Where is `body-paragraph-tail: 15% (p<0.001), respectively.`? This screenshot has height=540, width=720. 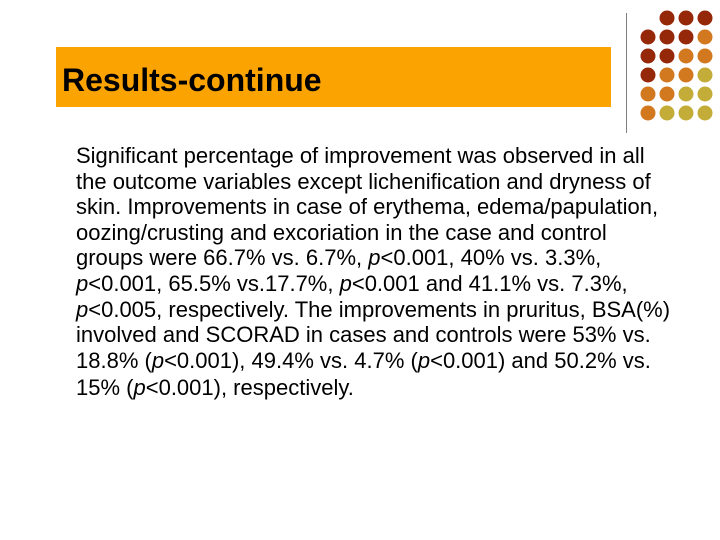
body-paragraph-tail: 15% (p<0.001), respectively. is located at coordinates (376, 388).